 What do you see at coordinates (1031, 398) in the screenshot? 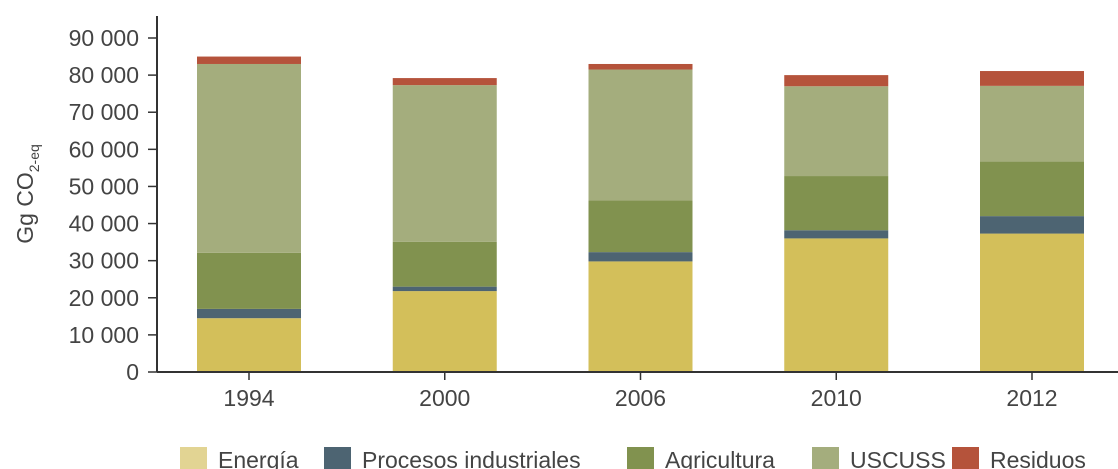
I see `x-tick-label-2012: 2012` at bounding box center [1031, 398].